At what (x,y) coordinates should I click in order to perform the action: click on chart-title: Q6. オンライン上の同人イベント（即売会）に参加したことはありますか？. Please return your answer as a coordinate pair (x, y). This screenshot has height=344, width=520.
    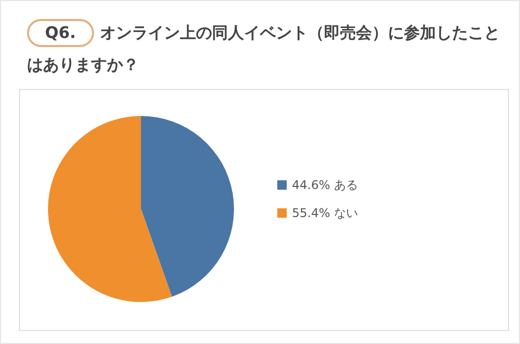
    Looking at the image, I should click on (263, 48).